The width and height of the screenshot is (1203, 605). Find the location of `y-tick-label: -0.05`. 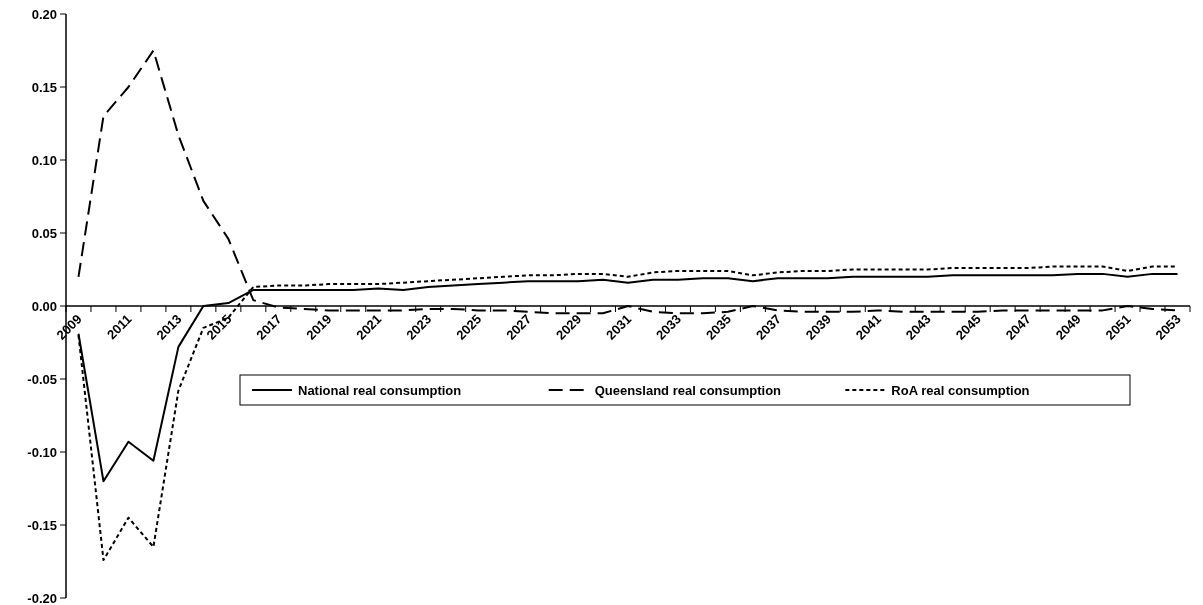

y-tick-label: -0.05 is located at coordinates (42, 379).